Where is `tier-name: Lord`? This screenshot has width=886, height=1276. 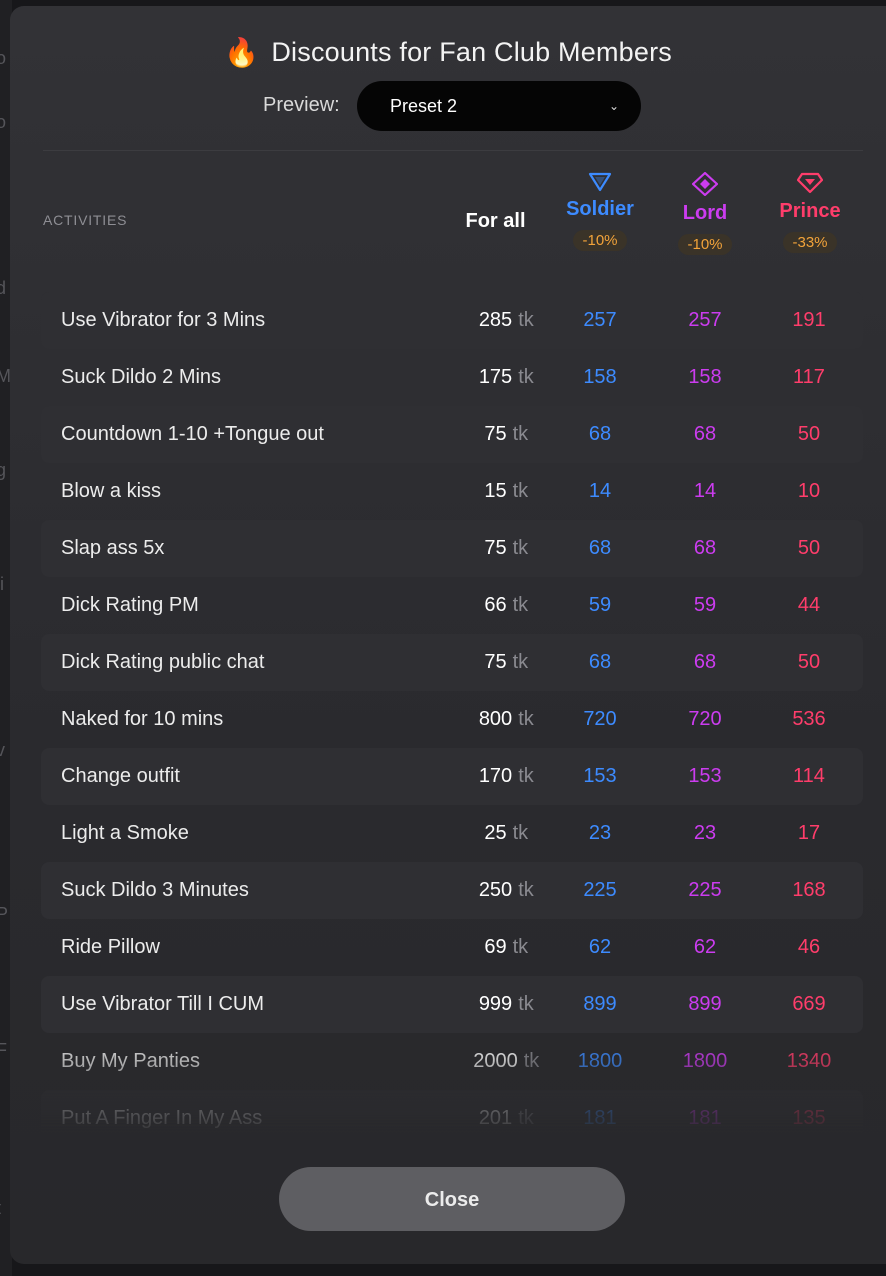 tier-name: Lord is located at coordinates (705, 213).